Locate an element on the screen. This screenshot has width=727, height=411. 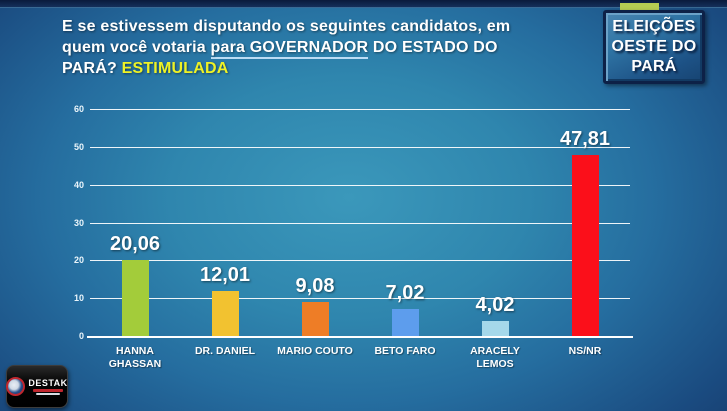
y-axis-tick-60: 60 is located at coordinates (78, 109).